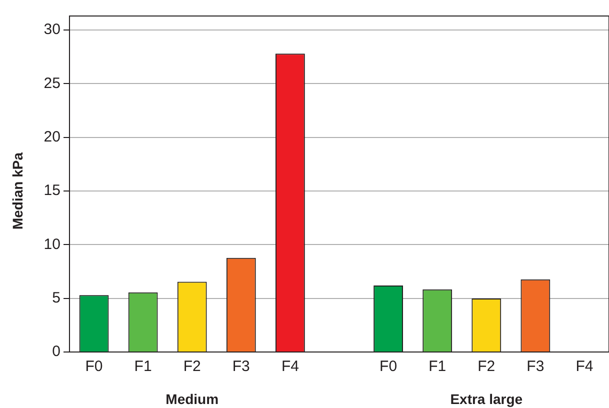 The image size is (609, 408). I want to click on y-tick-label: 25, so click(52, 83).